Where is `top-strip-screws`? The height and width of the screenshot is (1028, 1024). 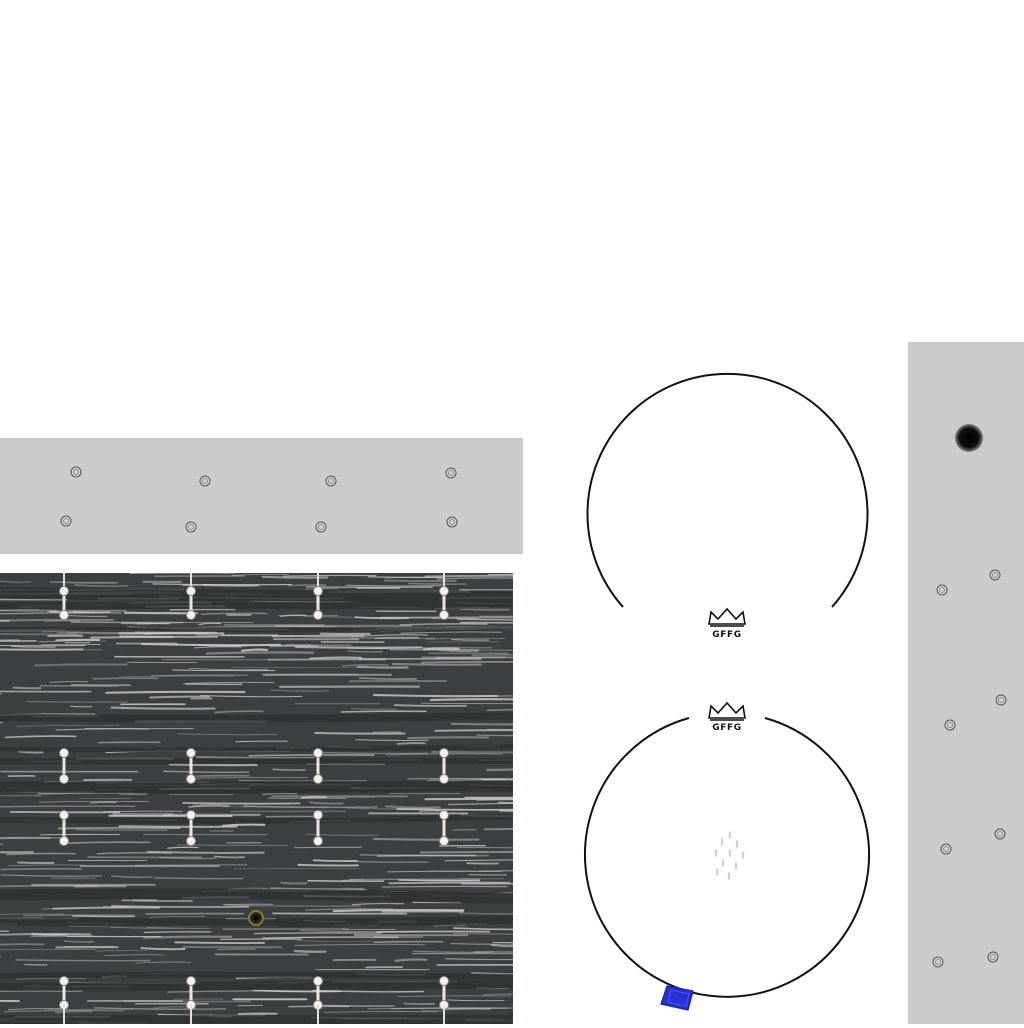 top-strip-screws is located at coordinates (259, 499).